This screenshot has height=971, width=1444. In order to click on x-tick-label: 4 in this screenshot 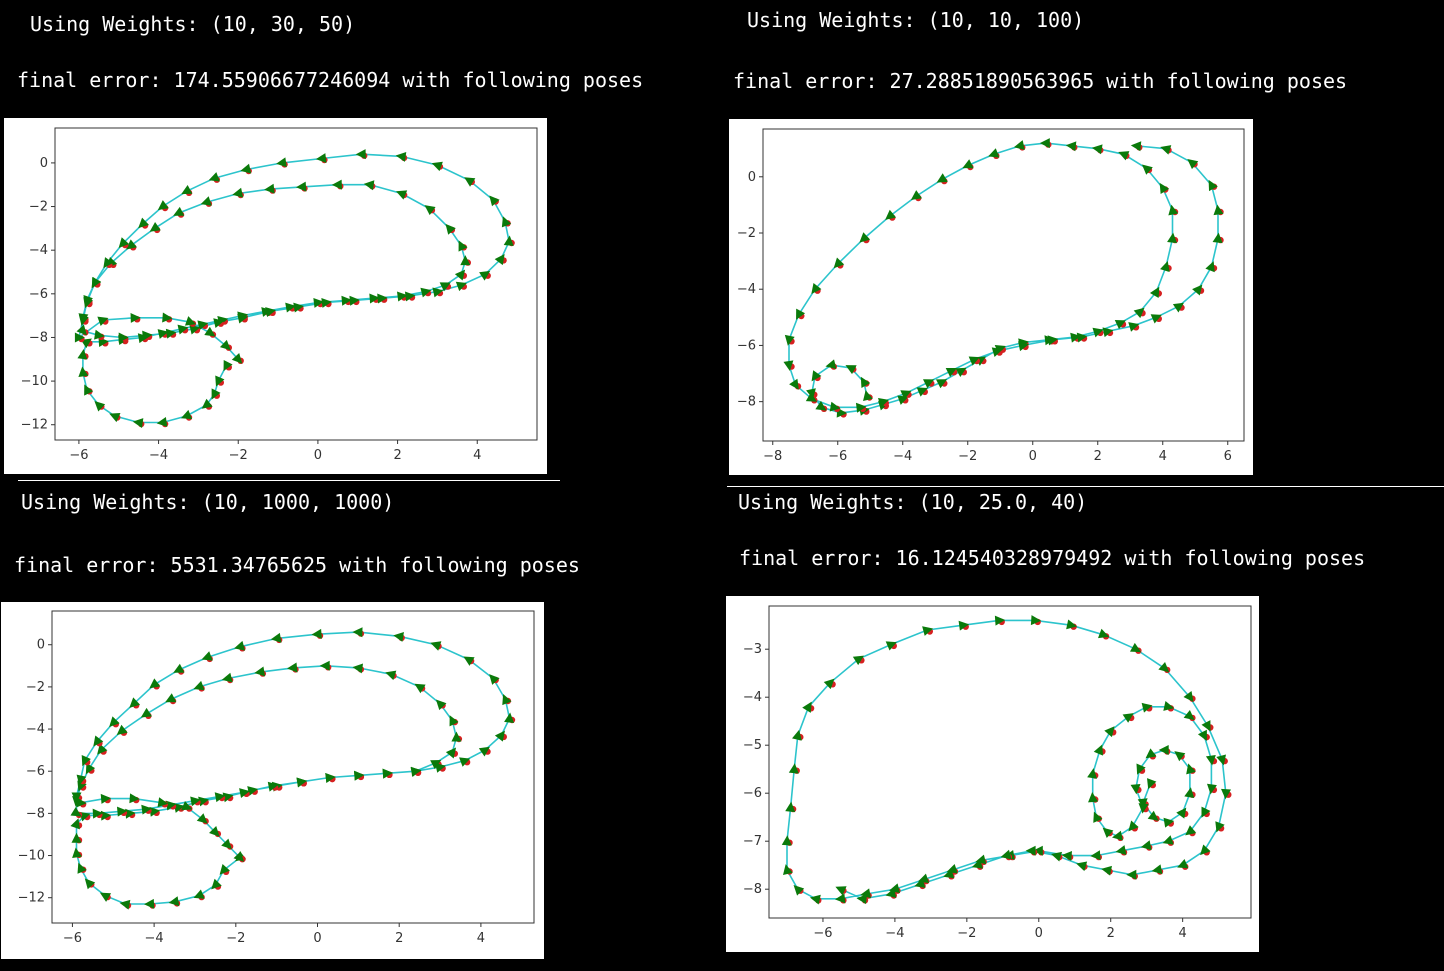, I will do `click(481, 938)`.